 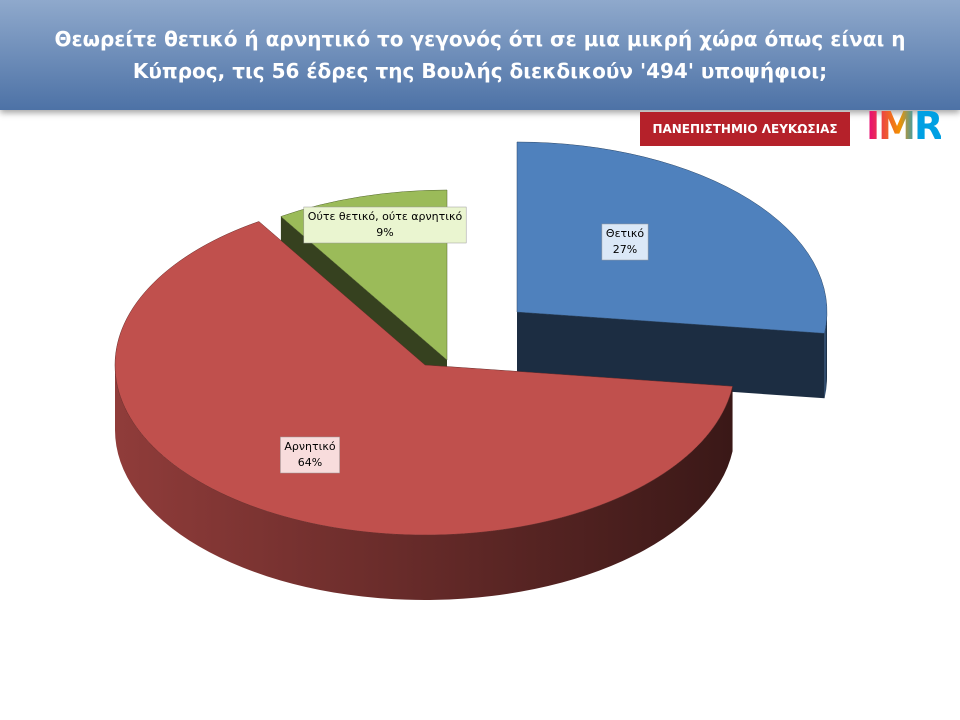 I want to click on data-label: Ούτε θετικό, ούτε αρνητικό 9%, so click(x=385, y=225).